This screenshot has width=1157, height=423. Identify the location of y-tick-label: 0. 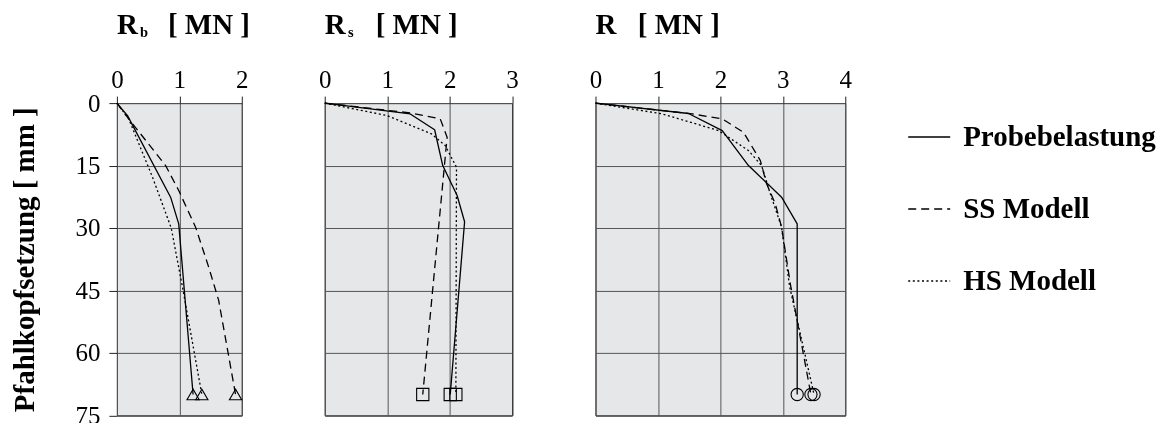
(94, 103).